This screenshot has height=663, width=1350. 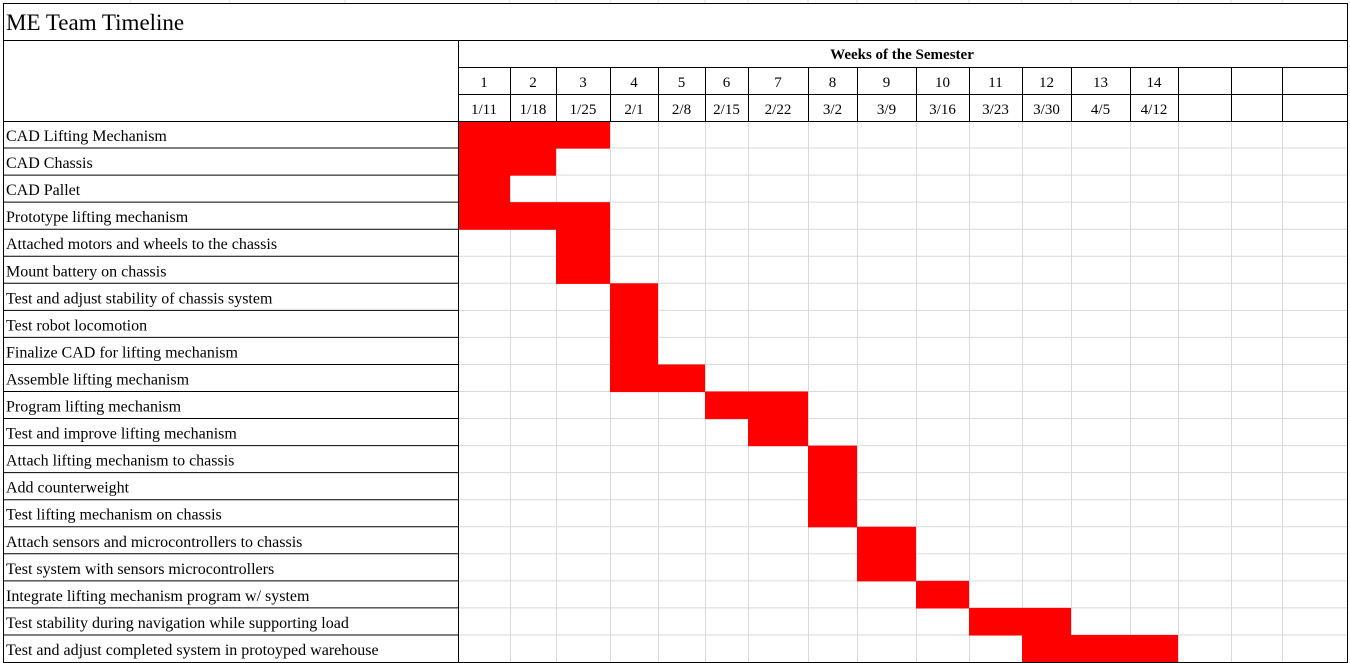 What do you see at coordinates (533, 110) in the screenshot?
I see `week-date-label: 1/18` at bounding box center [533, 110].